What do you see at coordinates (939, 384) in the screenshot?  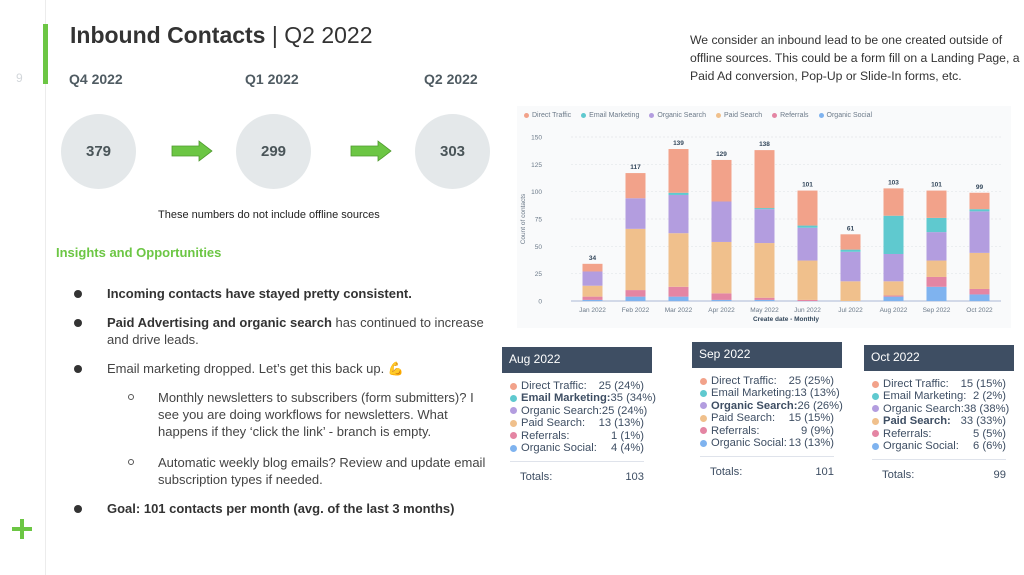 I see `source-row: Direct Traffic: 15 (15%)` at bounding box center [939, 384].